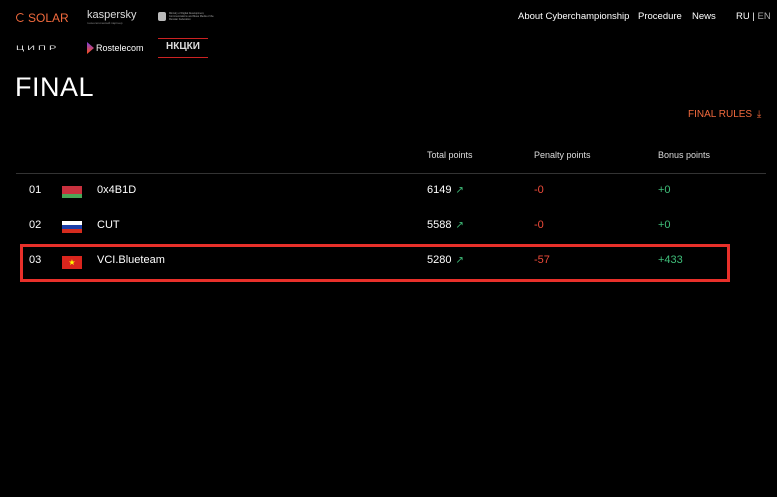  Describe the element at coordinates (72, 227) in the screenshot. I see `flag-russia-icon` at that location.